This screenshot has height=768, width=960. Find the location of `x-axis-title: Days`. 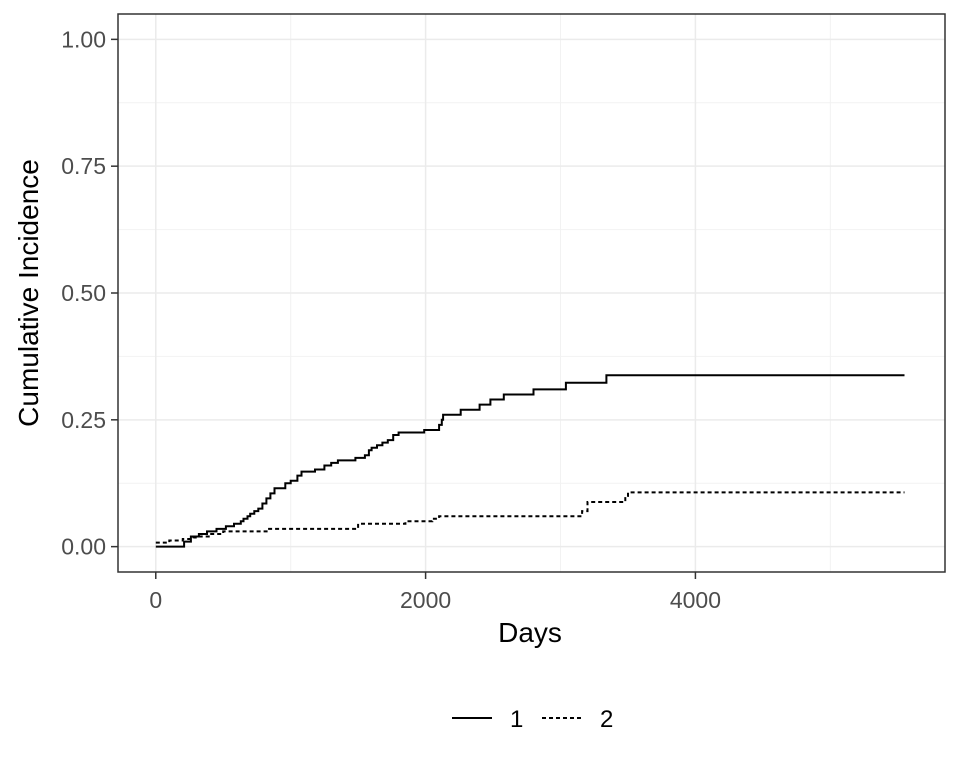

x-axis-title: Days is located at coordinates (530, 632).